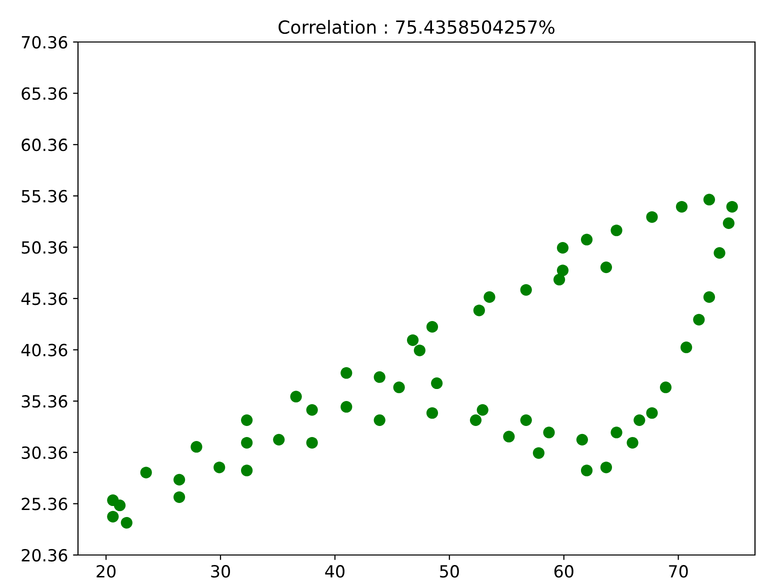  Describe the element at coordinates (45, 401) in the screenshot. I see `y-tick-label: 35.36` at that location.